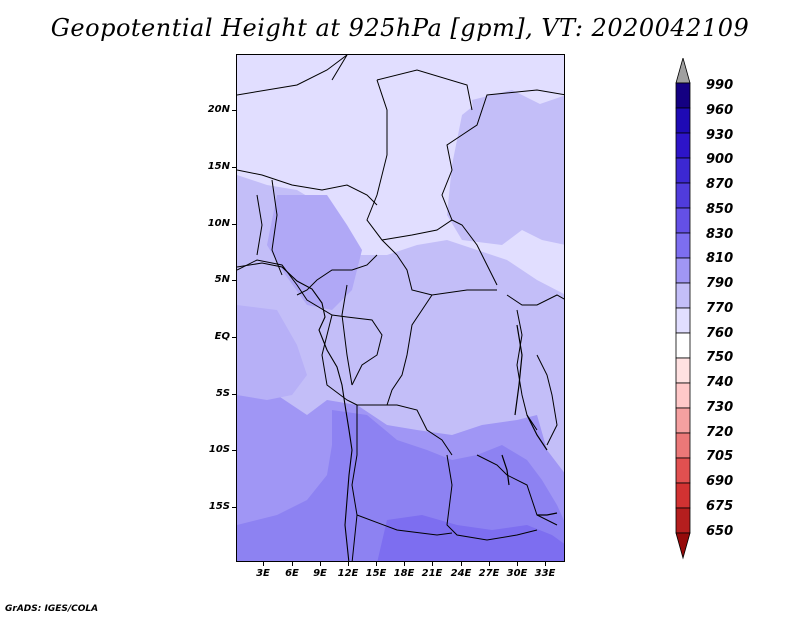 This screenshot has width=800, height=618. Describe the element at coordinates (545, 573) in the screenshot. I see `lon-label: 33E` at that location.